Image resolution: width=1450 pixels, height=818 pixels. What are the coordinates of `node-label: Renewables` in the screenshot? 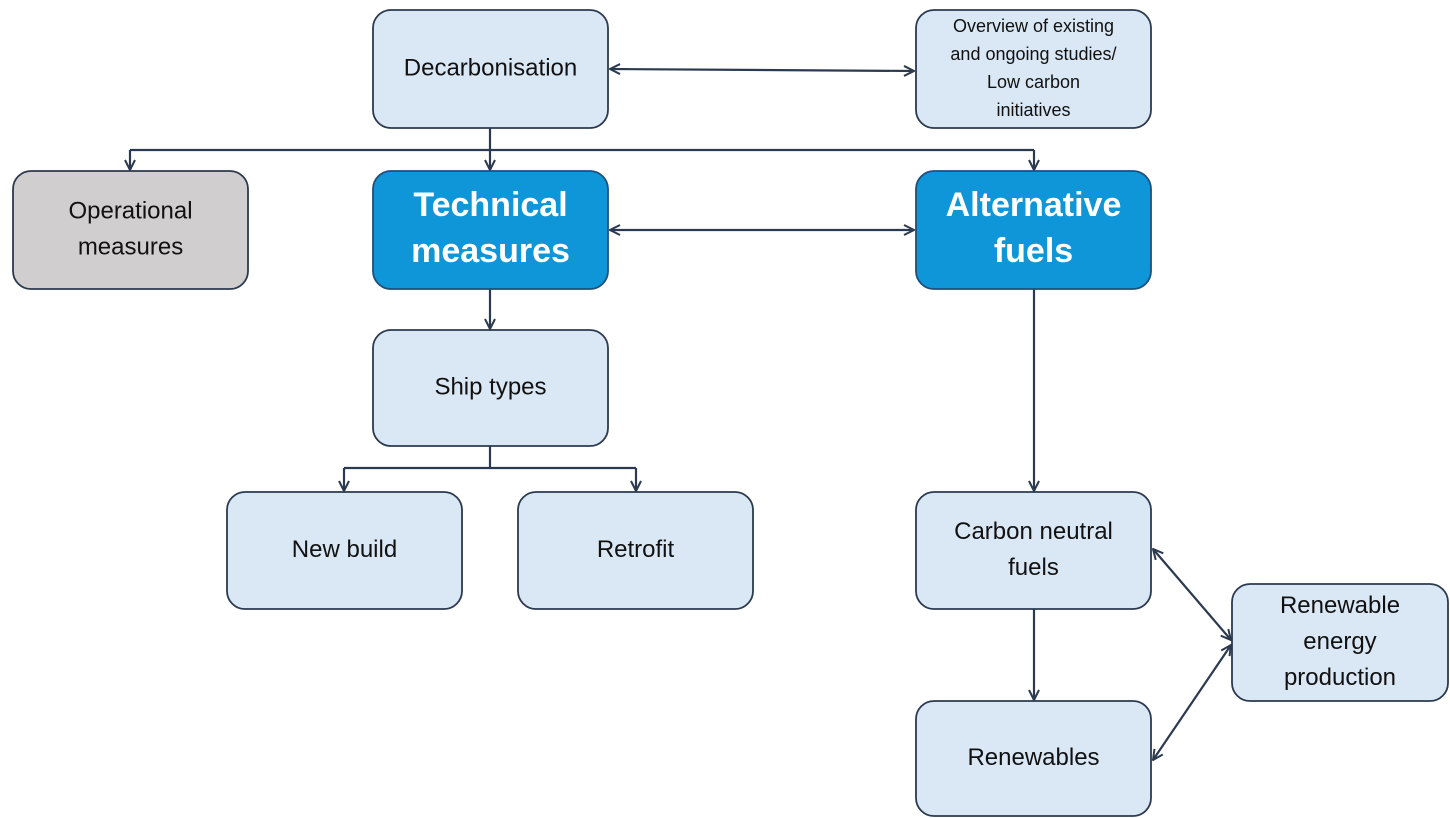 It's located at (1033, 757).